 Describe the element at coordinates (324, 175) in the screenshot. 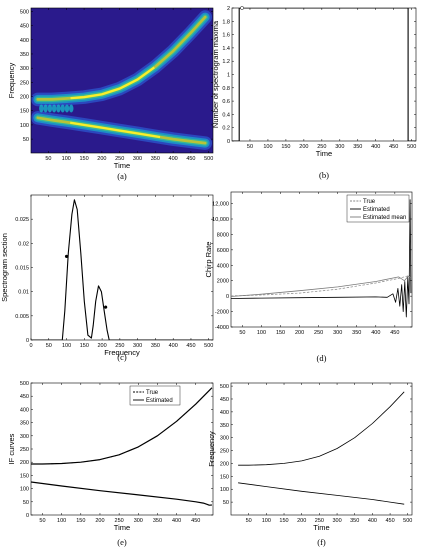

I see `panel-caption: (b)` at that location.